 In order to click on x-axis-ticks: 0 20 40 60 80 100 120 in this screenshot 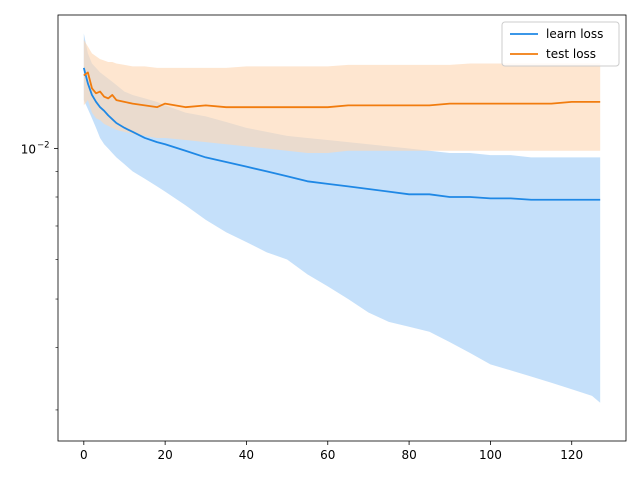, I will do `click(331, 451)`.